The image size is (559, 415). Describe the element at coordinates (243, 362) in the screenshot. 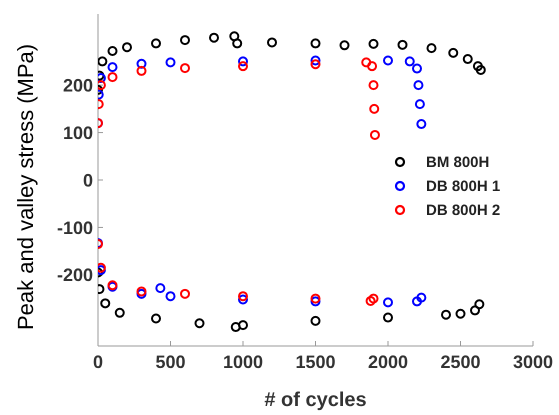

I see `x-tick-label: 1000` at that location.